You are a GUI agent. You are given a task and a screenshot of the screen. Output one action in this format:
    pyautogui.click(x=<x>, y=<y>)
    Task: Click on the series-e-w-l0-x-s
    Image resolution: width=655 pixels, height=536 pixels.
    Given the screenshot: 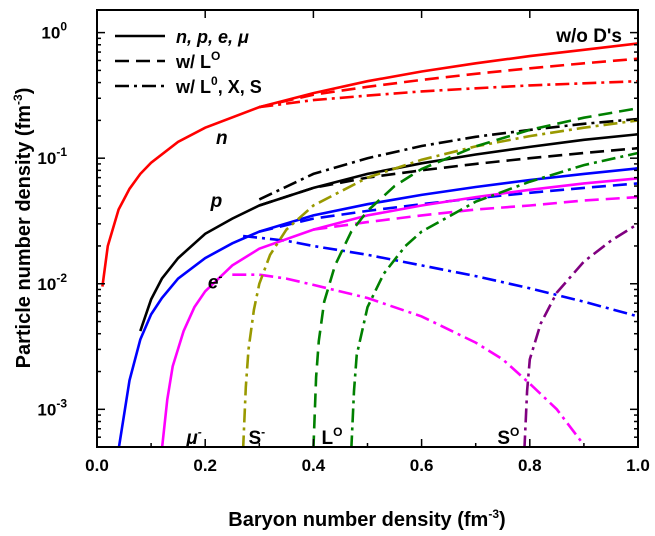 What is the action you would take?
    pyautogui.click(x=440, y=276)
    